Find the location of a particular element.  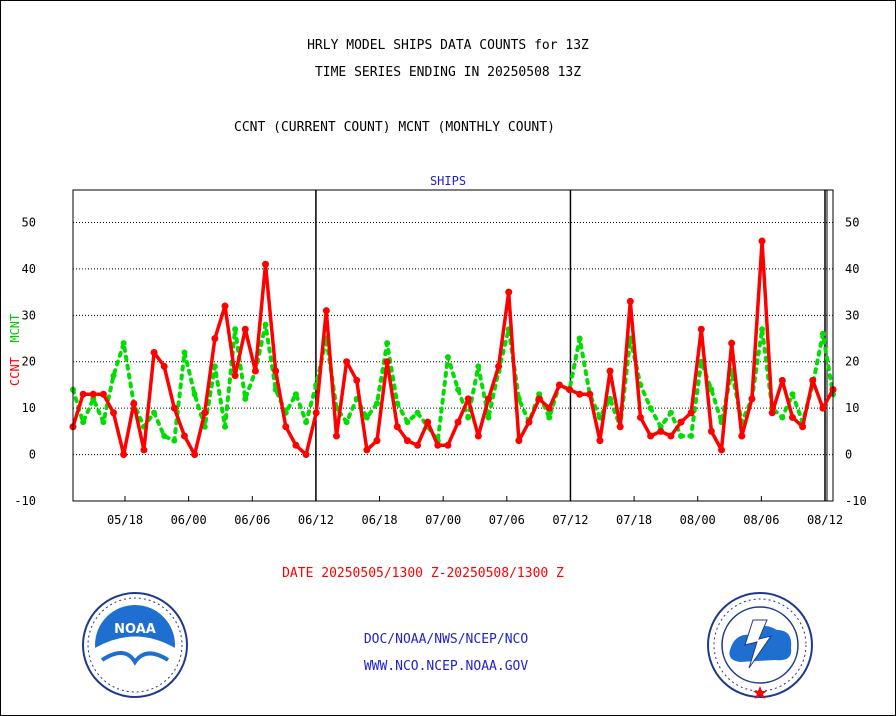

y-tick-right-3: 20 is located at coordinates (852, 362).